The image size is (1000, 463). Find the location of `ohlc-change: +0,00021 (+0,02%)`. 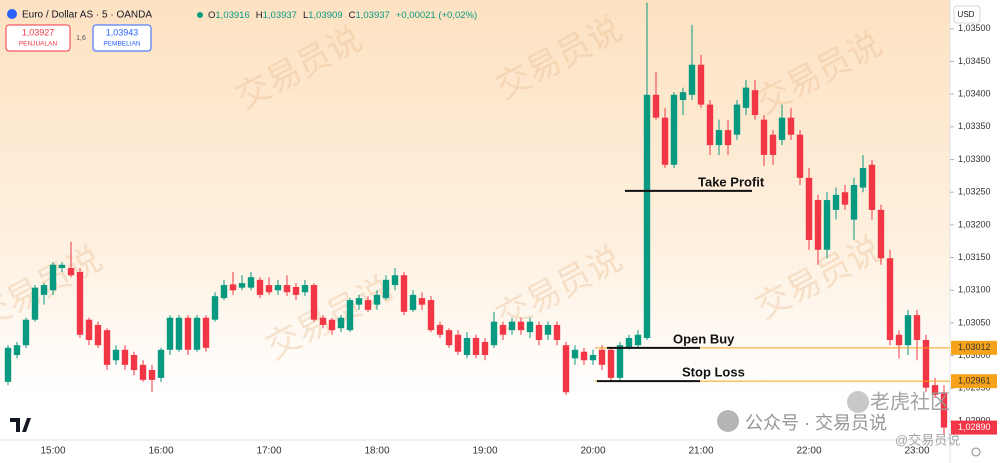

ohlc-change: +0,00021 (+0,02%) is located at coordinates (436, 15).